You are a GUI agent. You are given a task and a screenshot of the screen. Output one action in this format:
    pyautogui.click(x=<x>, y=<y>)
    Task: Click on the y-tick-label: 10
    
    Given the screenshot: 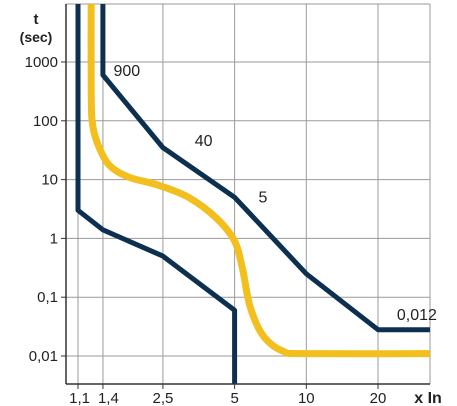 What is the action you would take?
    pyautogui.click(x=49, y=180)
    